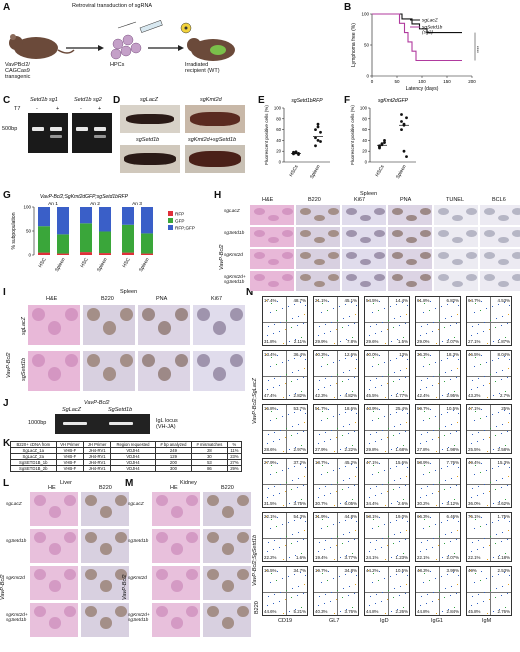  Describe the element at coordinates (71, 410) in the screenshot. I see `panel-j-lane-1: SgLacZ` at that location.